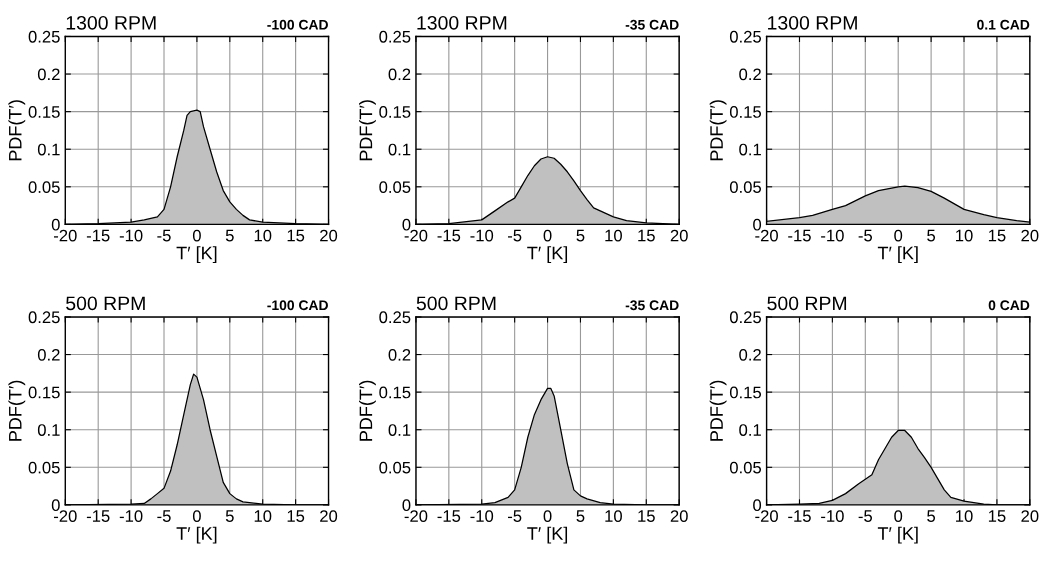 The width and height of the screenshot is (1053, 561). What do you see at coordinates (1003, 24) in the screenshot?
I see `chart-subtitle: 0.1 CAD` at bounding box center [1003, 24].